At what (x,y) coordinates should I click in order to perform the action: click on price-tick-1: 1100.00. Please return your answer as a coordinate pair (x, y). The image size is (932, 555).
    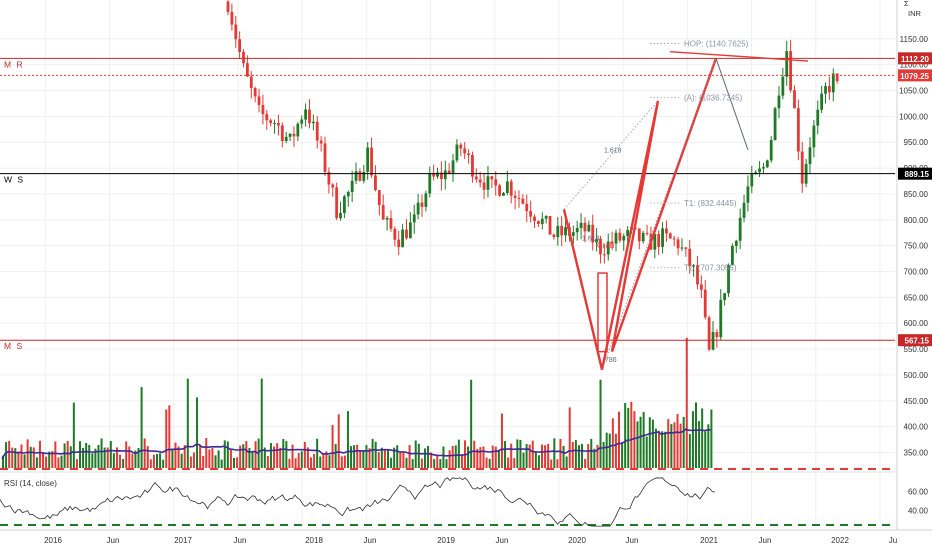
    Looking at the image, I should click on (914, 65).